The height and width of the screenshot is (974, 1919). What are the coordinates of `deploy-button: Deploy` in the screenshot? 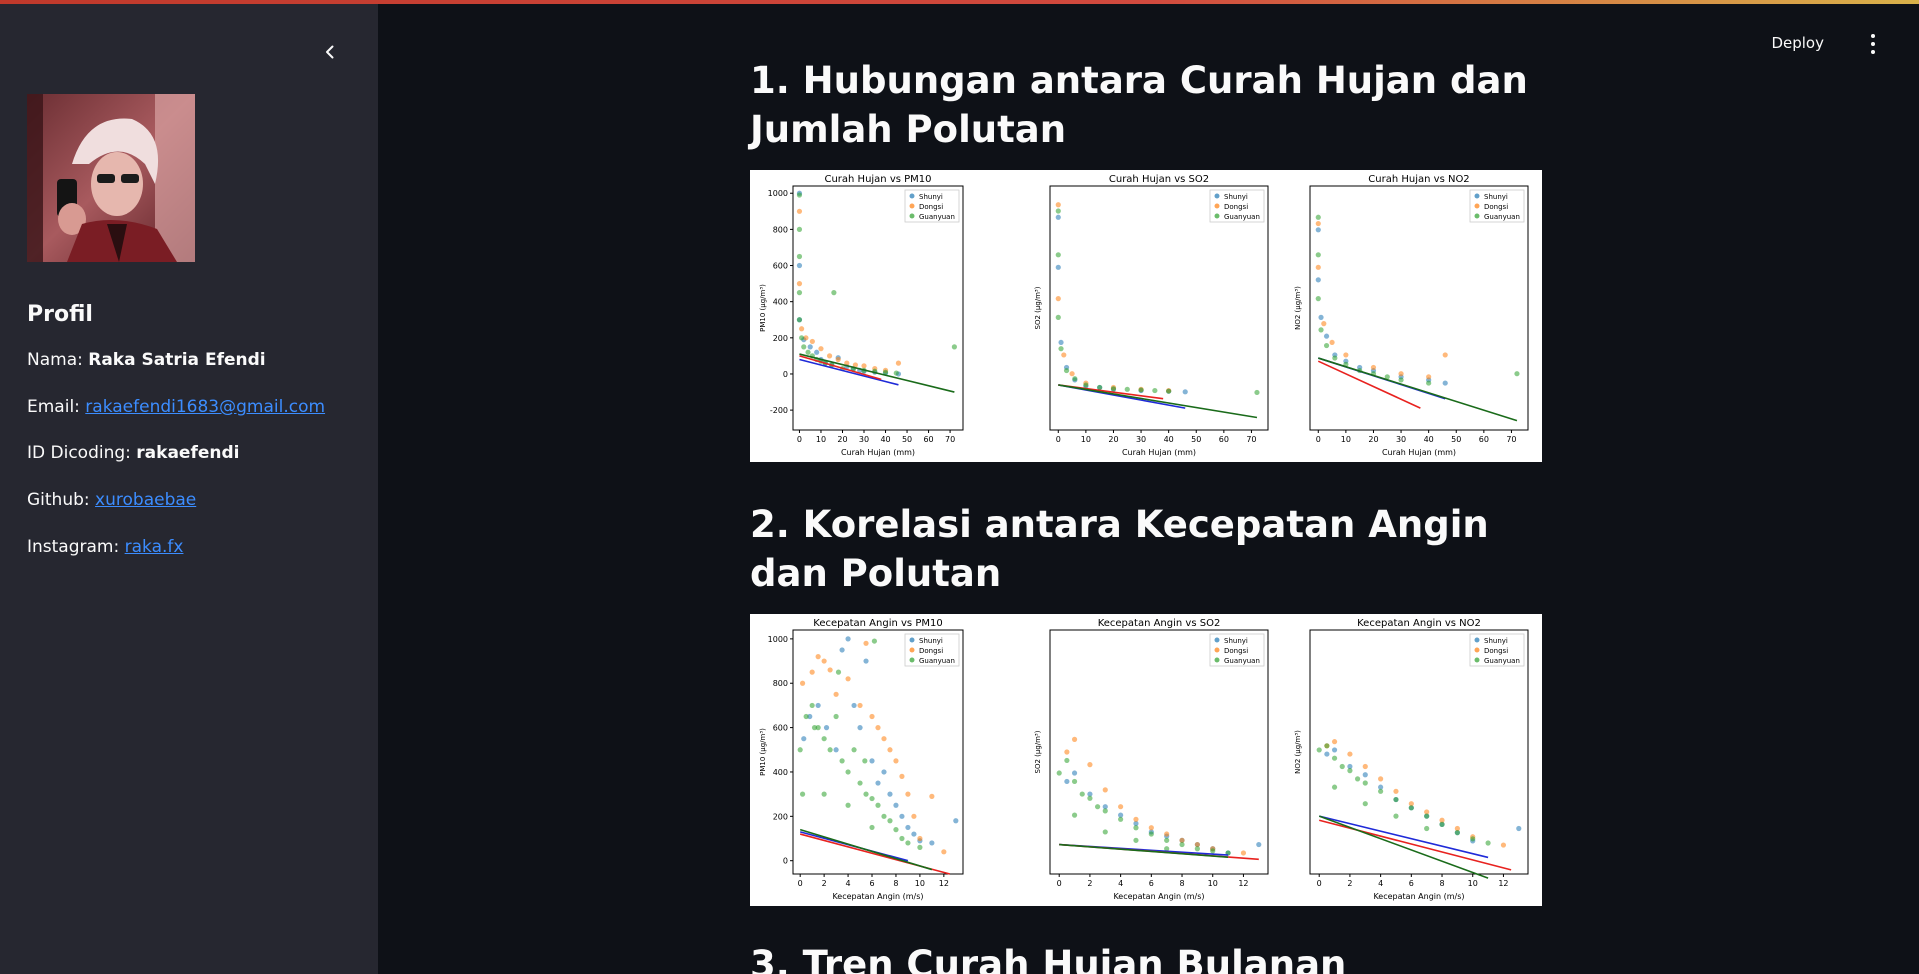 It's located at (1797, 43).